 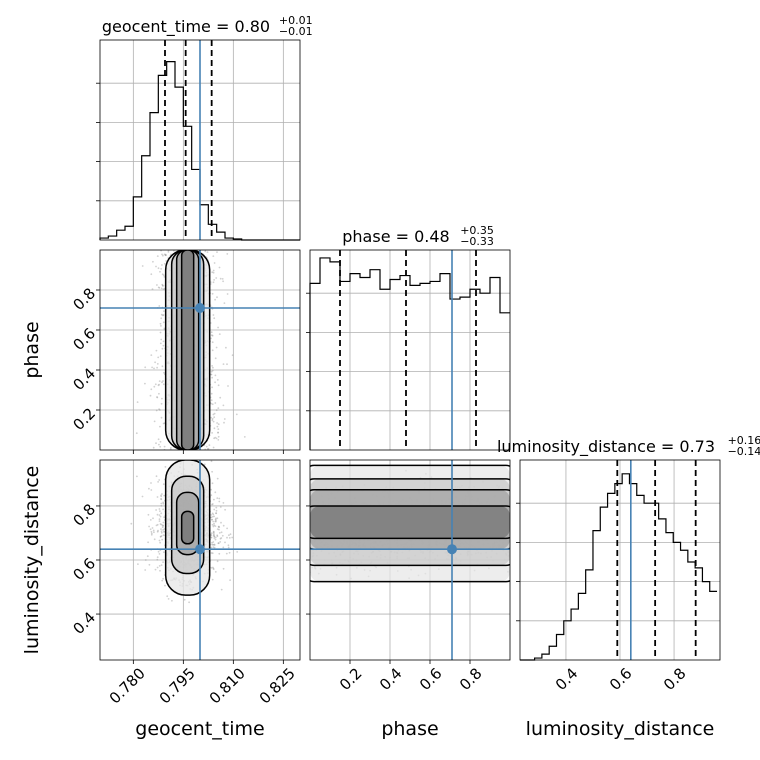 I want to click on geocent_time-vs-phase-frame, so click(x=200, y=350).